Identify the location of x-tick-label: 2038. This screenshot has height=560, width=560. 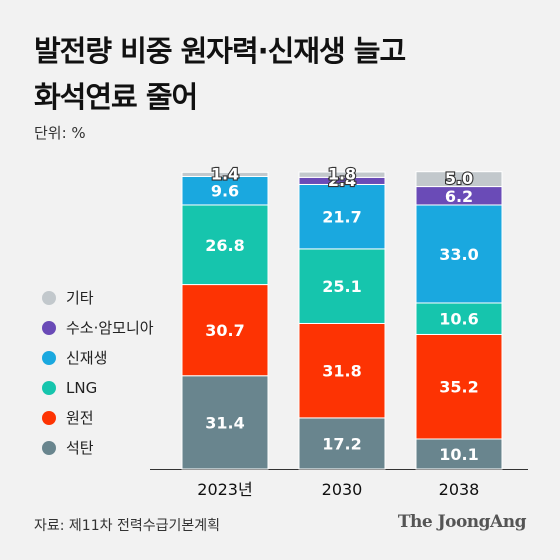
(459, 489).